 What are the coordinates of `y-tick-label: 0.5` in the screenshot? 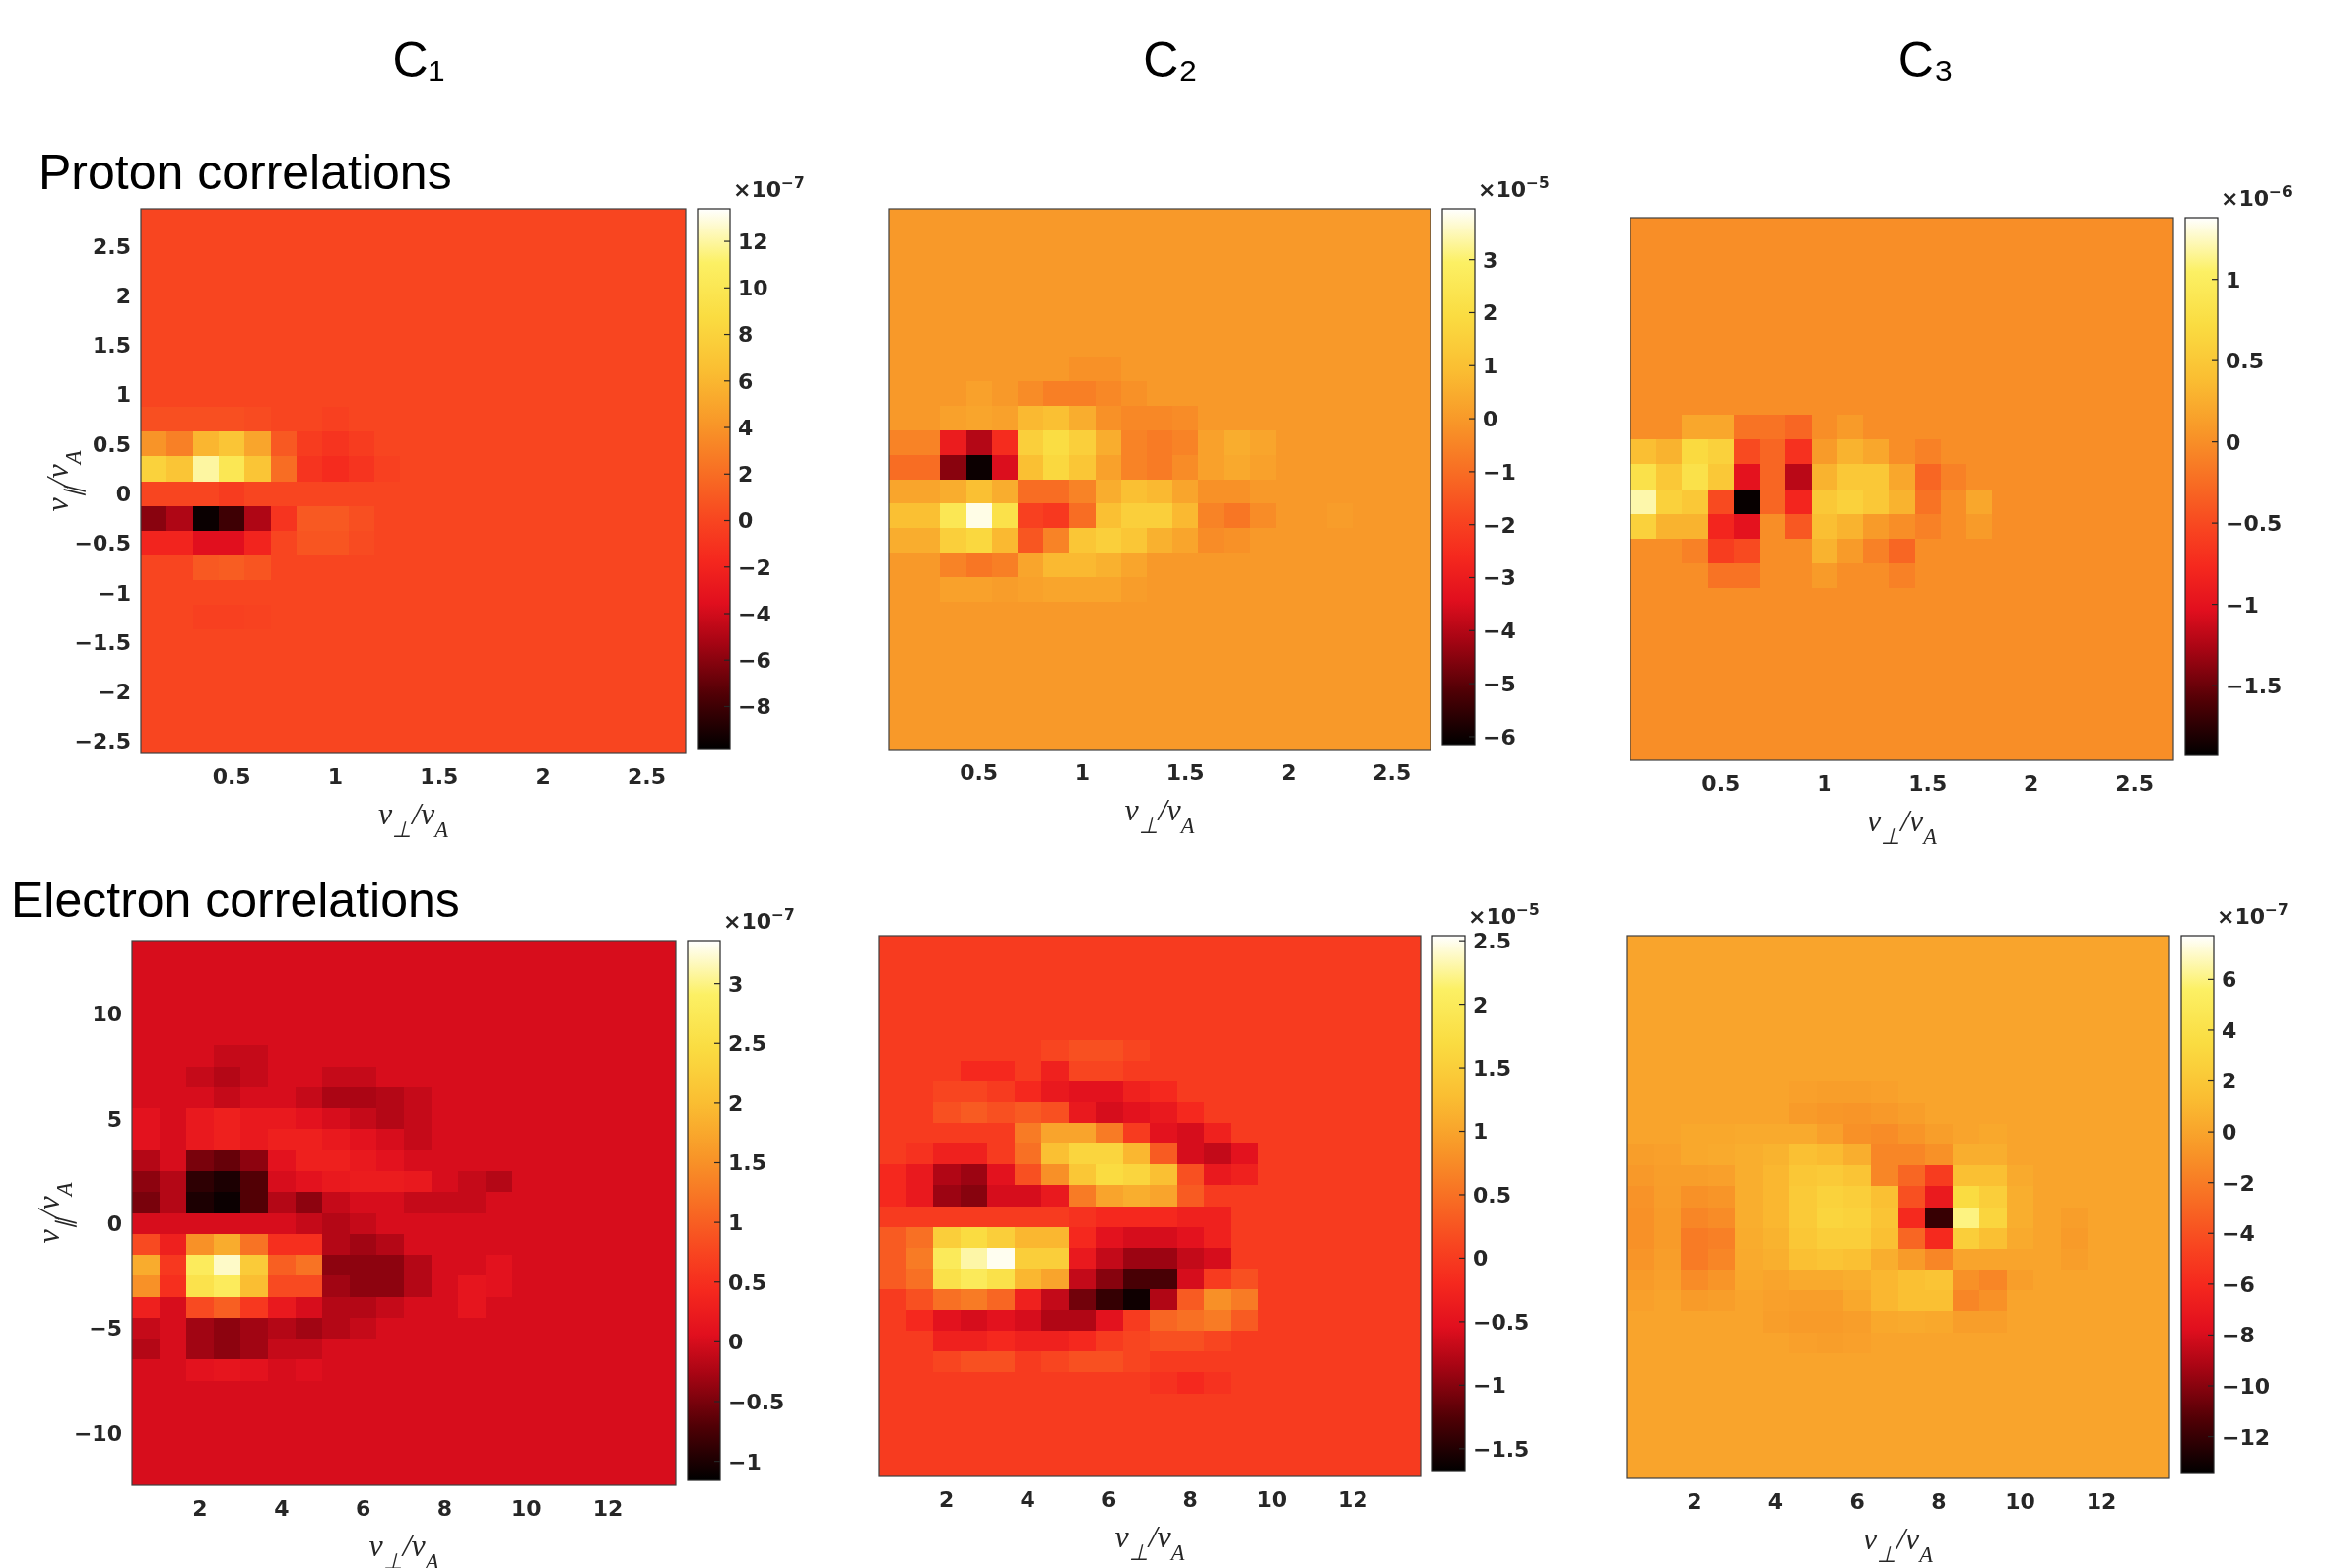 It's located at (112, 444).